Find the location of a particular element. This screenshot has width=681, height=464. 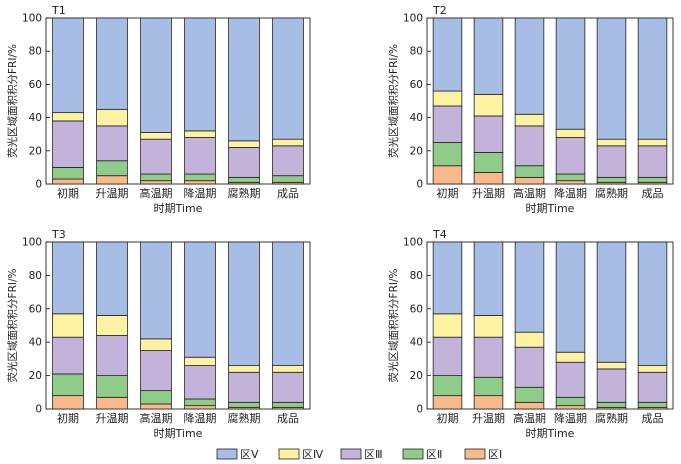

panel-4-bar-3-seg-iv is located at coordinates (529, 339).